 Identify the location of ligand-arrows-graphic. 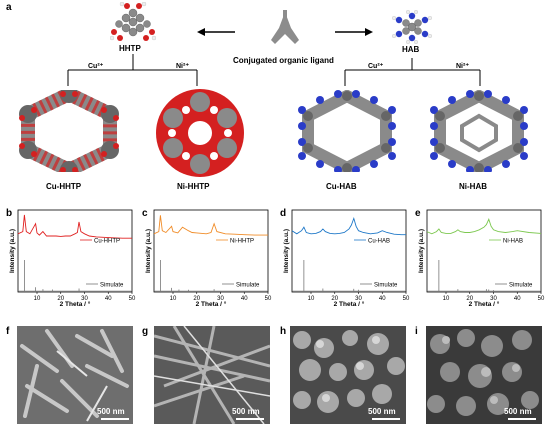
(285, 27).